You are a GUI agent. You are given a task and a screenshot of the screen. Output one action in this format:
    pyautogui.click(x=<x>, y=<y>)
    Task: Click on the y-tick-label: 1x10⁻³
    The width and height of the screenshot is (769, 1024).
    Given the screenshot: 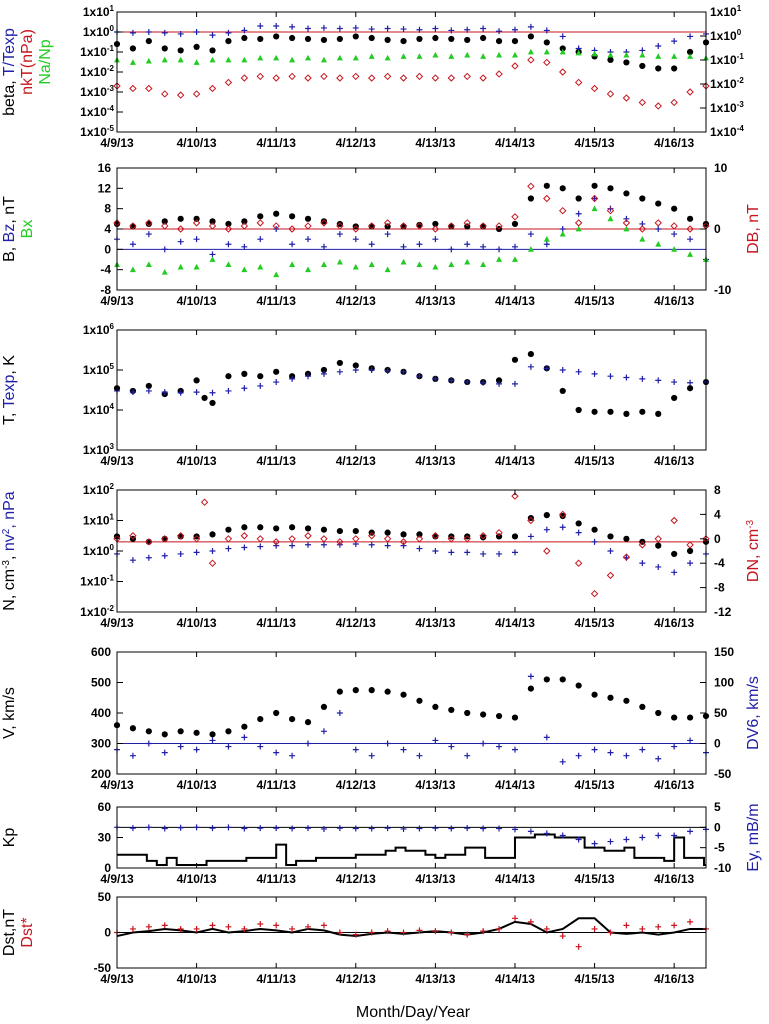 What is the action you would take?
    pyautogui.click(x=97, y=91)
    